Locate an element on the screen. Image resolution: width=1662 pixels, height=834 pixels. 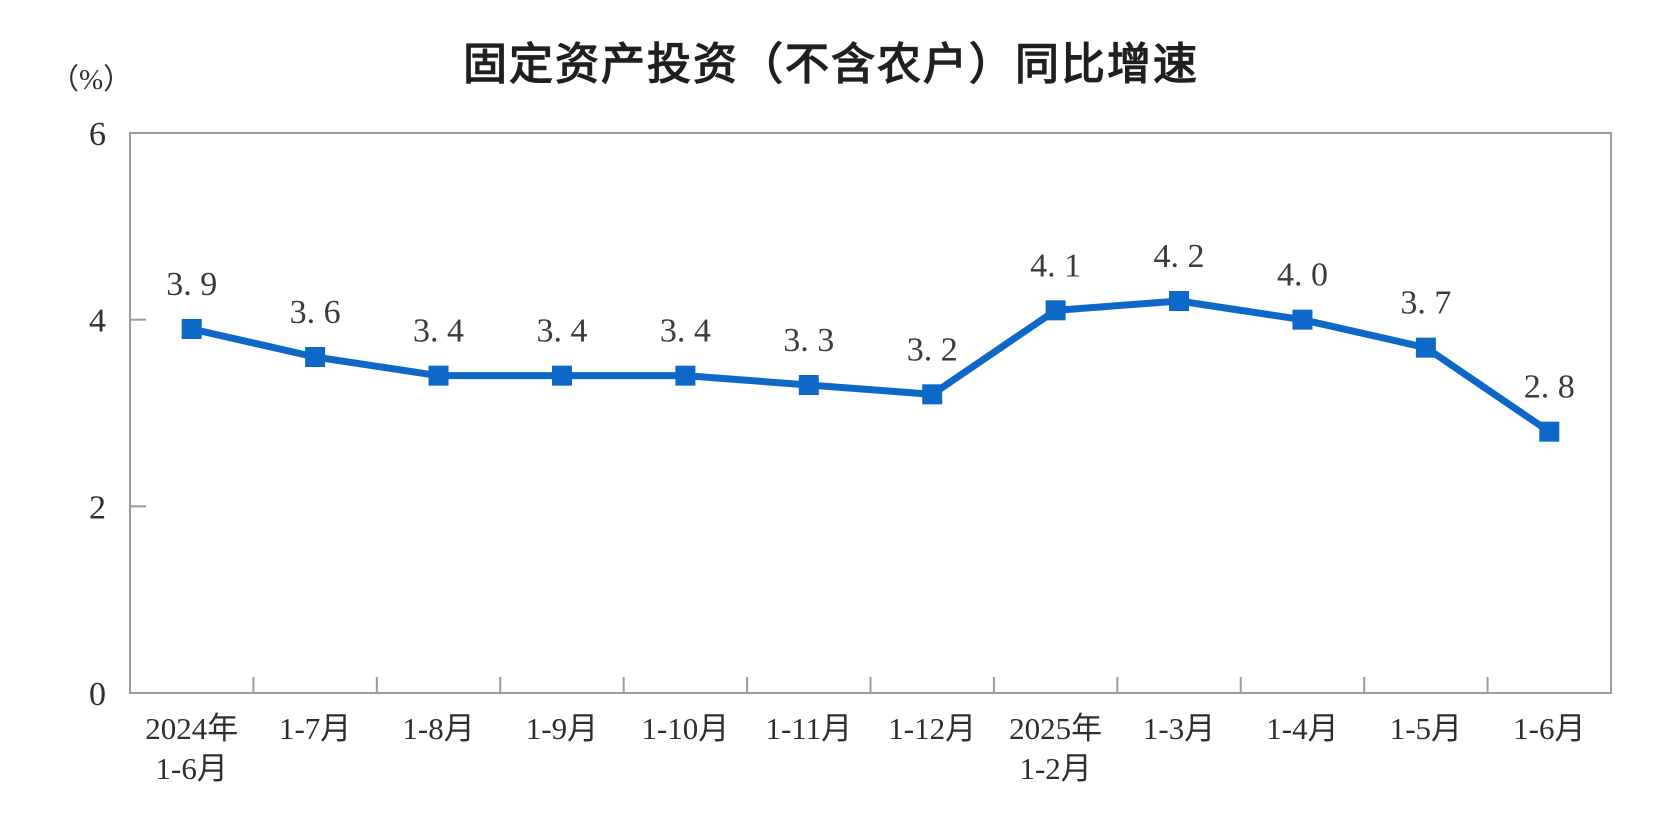
data-point-label: 3. 2 is located at coordinates (932, 349).